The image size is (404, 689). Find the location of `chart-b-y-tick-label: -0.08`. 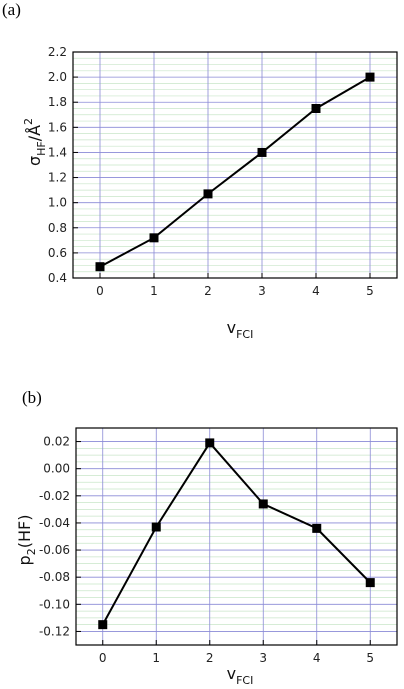

chart-b-y-tick-label: -0.08 is located at coordinates (54, 577).